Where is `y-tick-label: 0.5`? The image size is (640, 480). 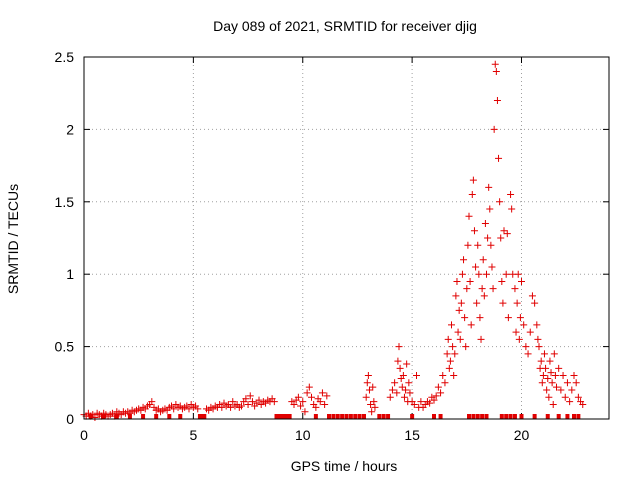
y-tick-label: 0.5 is located at coordinates (65, 347).